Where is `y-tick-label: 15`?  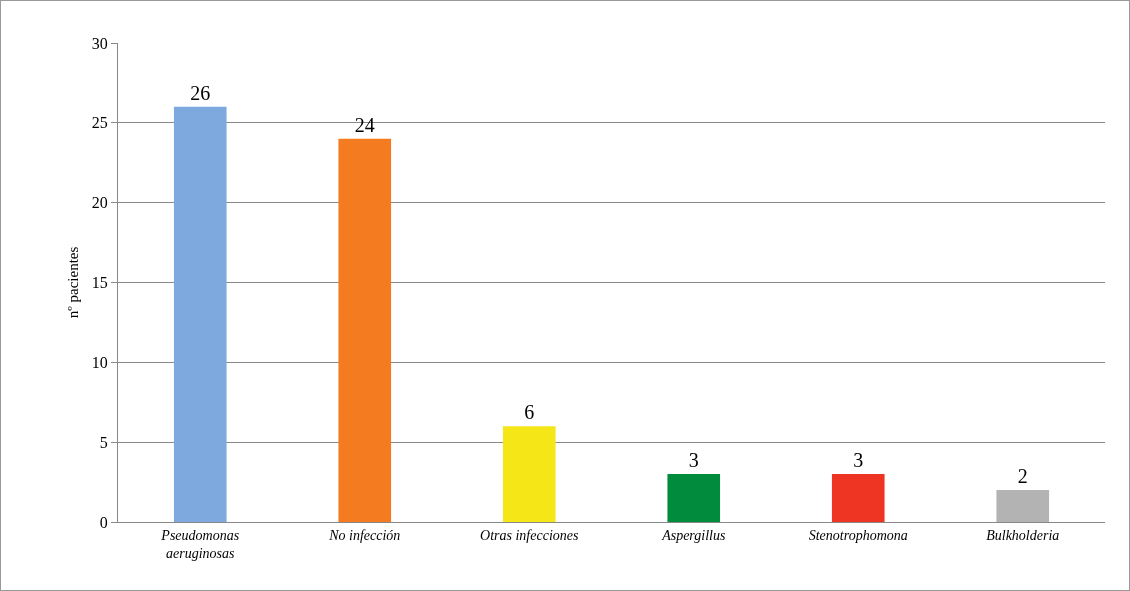
y-tick-label: 15 is located at coordinates (99, 283).